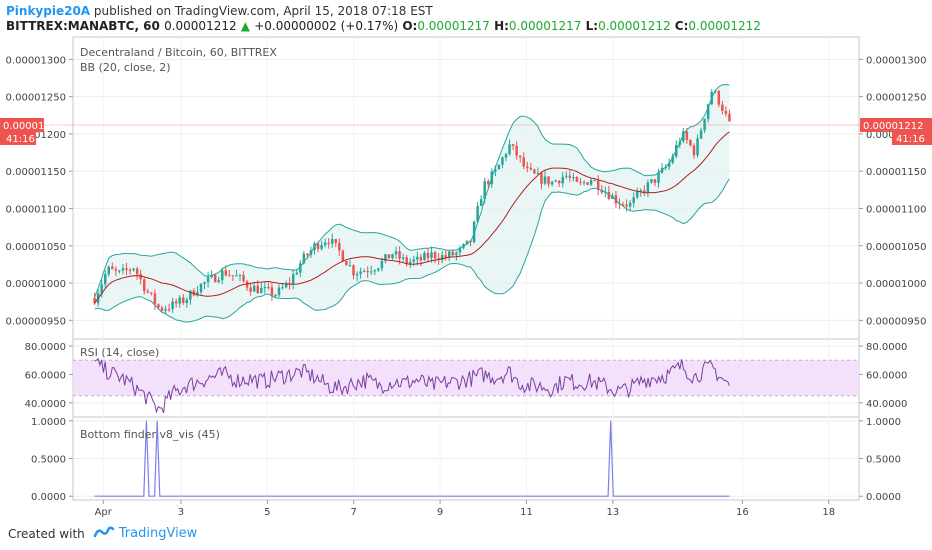 The image size is (932, 550). What do you see at coordinates (48, 497) in the screenshot?
I see `y-tick-label-left: 0.0000` at bounding box center [48, 497].